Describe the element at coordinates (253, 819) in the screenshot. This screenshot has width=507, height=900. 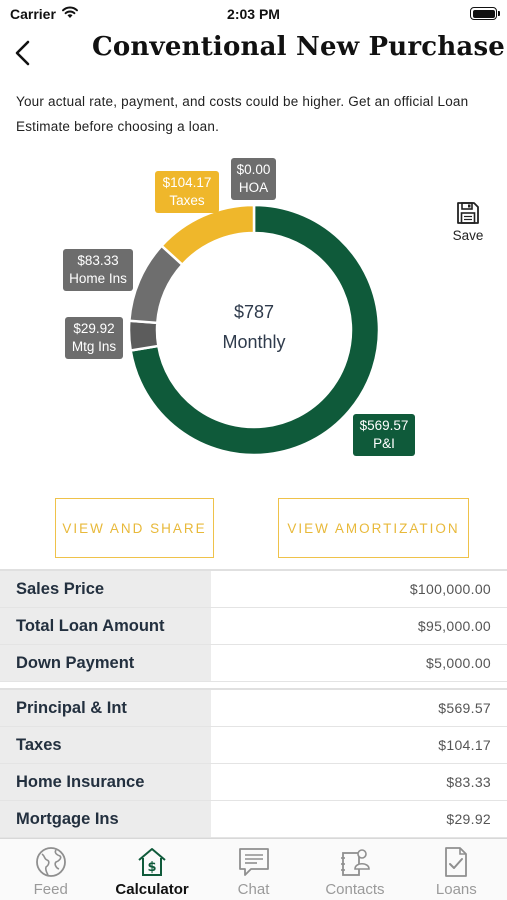
I see `table-row: Mortgage Ins $29.92` at that location.